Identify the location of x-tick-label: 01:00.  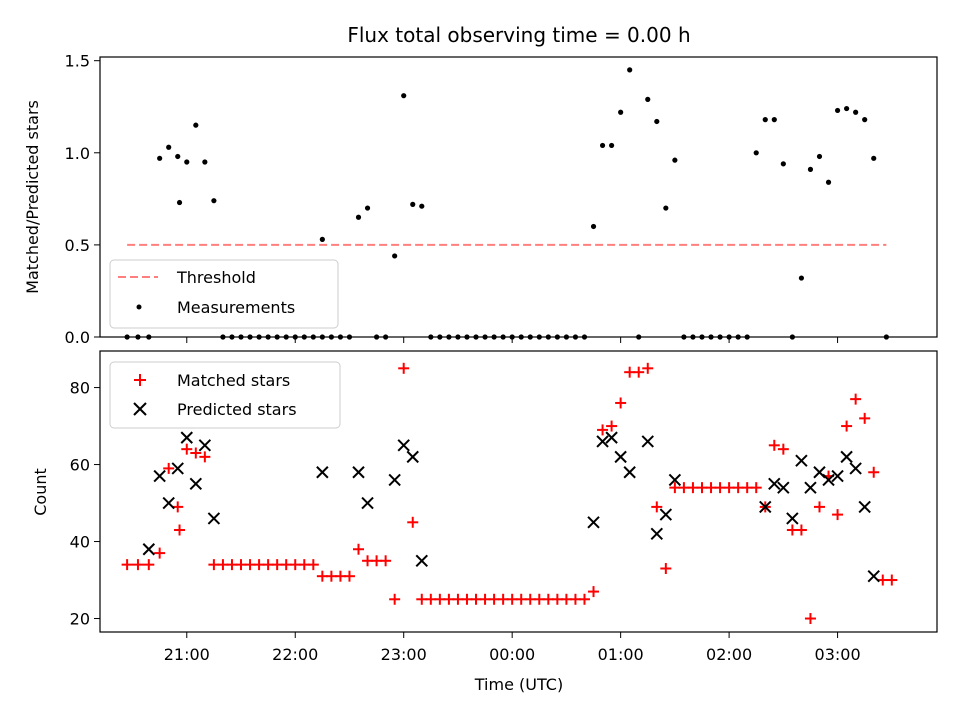
(621, 654).